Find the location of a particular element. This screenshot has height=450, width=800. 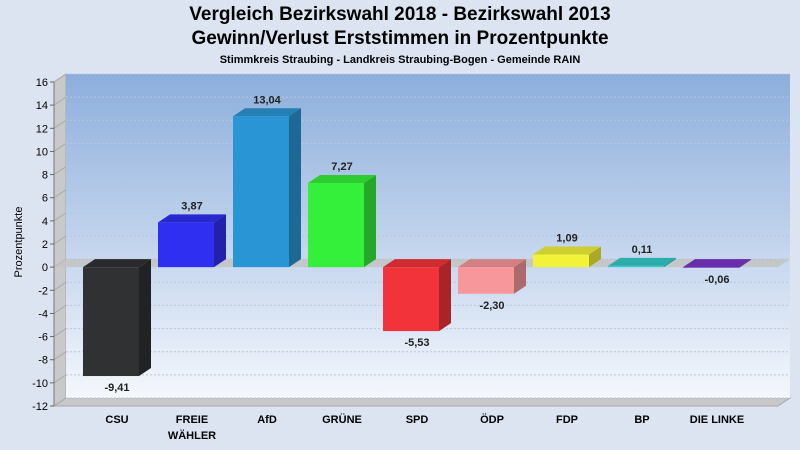

bar-value-label: -0,06 is located at coordinates (716, 280).